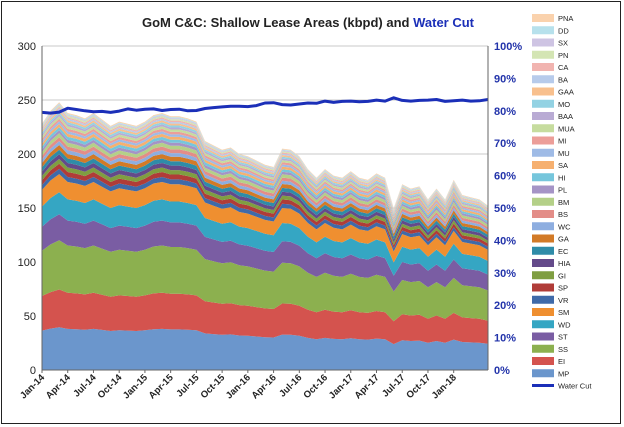  Describe the element at coordinates (543, 165) in the screenshot. I see `legend-swatch-sa` at that location.